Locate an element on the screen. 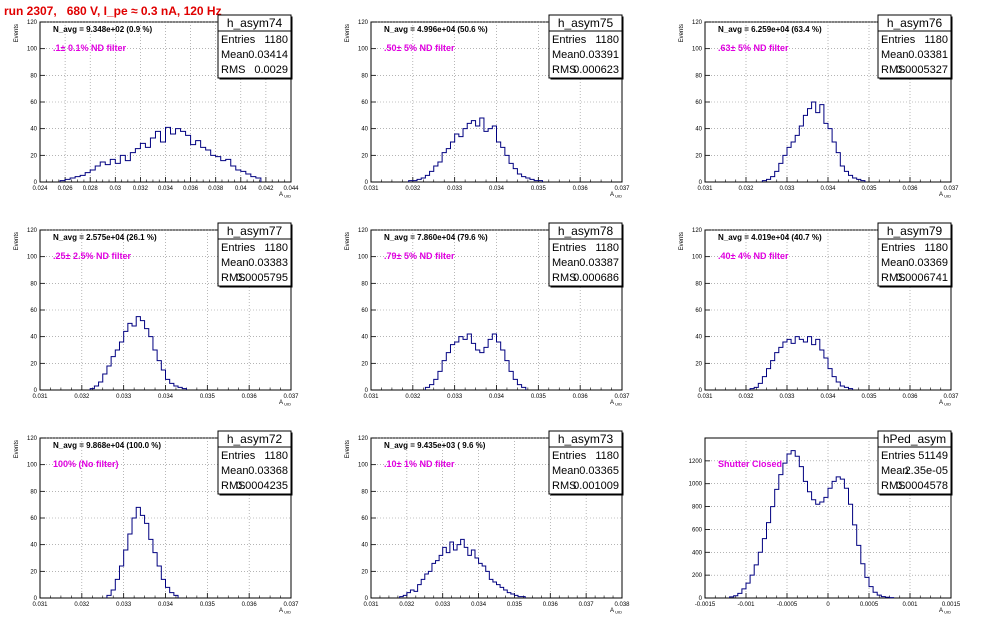 This screenshot has height=622, width=996. stats-value: 0.0029 is located at coordinates (271, 70).